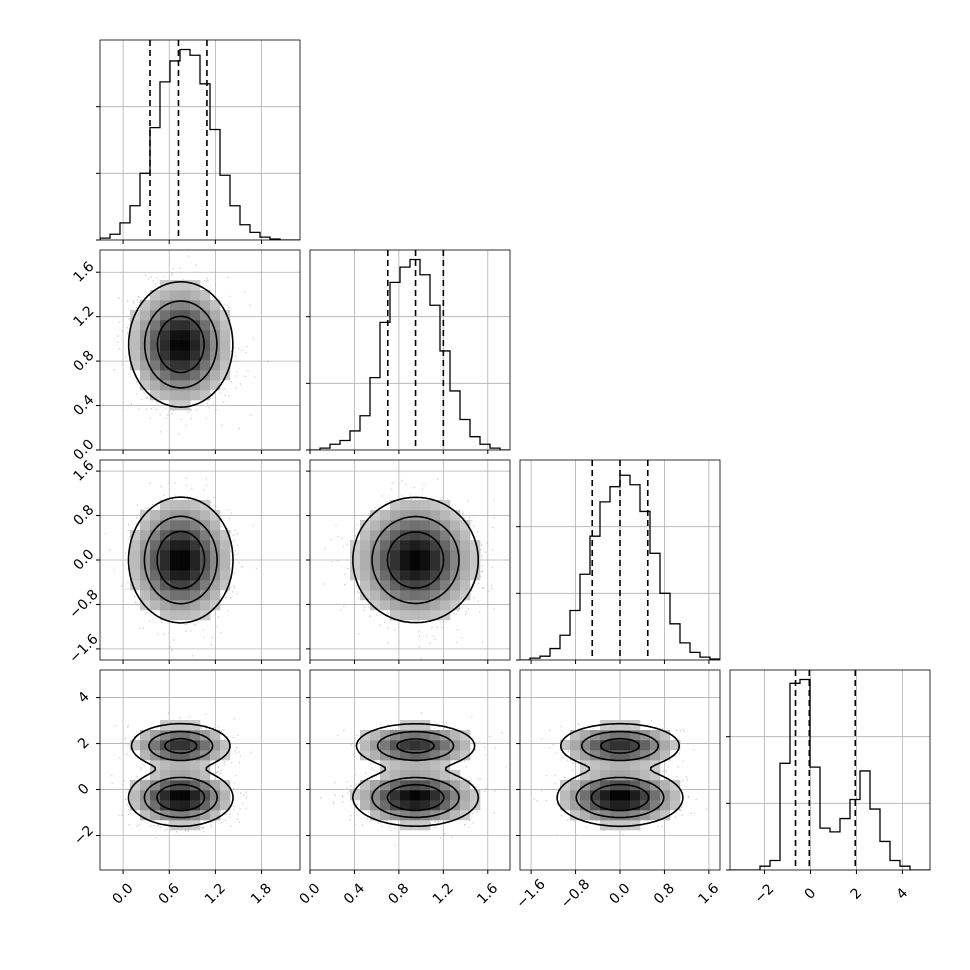 The height and width of the screenshot is (970, 970). Describe the element at coordinates (200, 770) in the screenshot. I see `panel-frame` at that location.